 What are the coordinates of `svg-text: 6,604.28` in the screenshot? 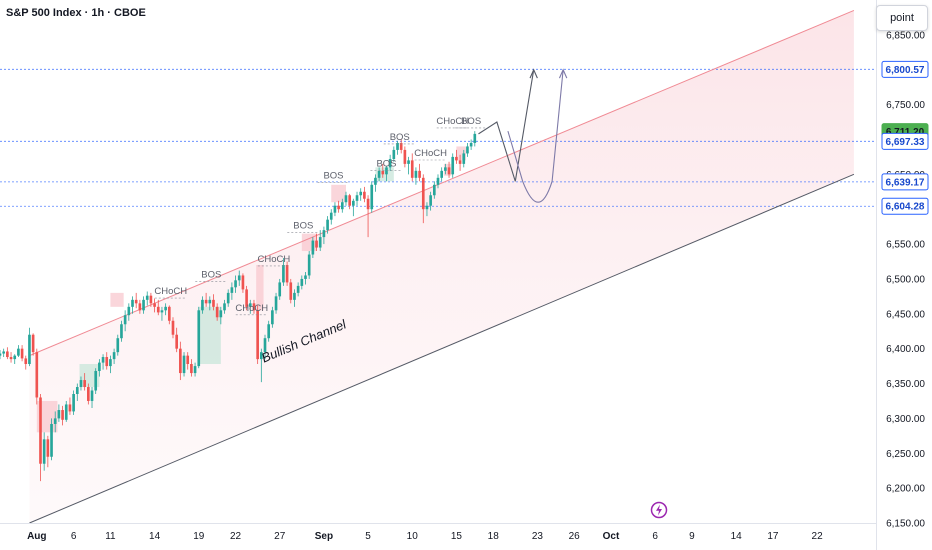 It's located at (905, 207).